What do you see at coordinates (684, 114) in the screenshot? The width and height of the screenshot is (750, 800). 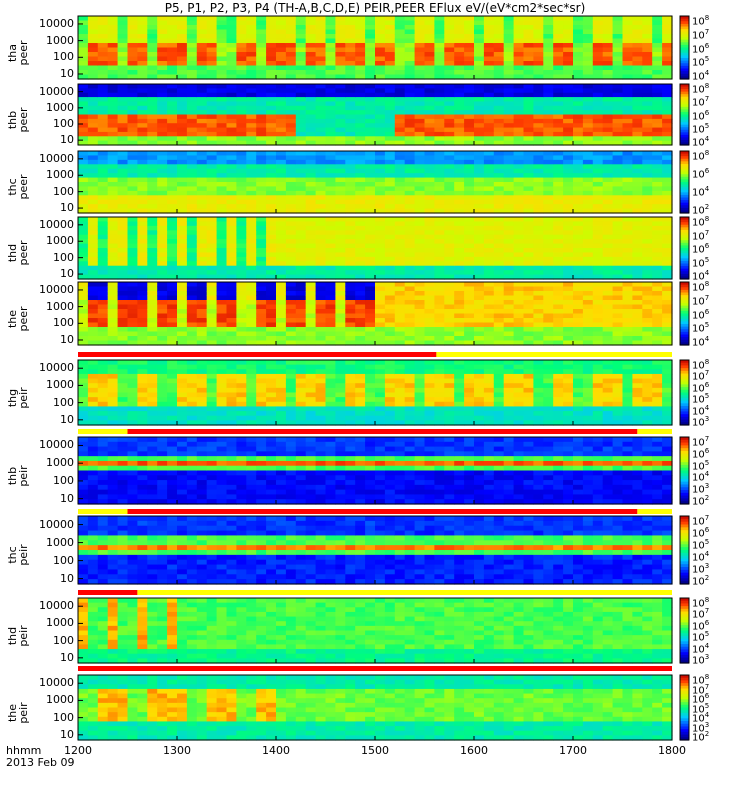 I see `colorbar-frame` at bounding box center [684, 114].